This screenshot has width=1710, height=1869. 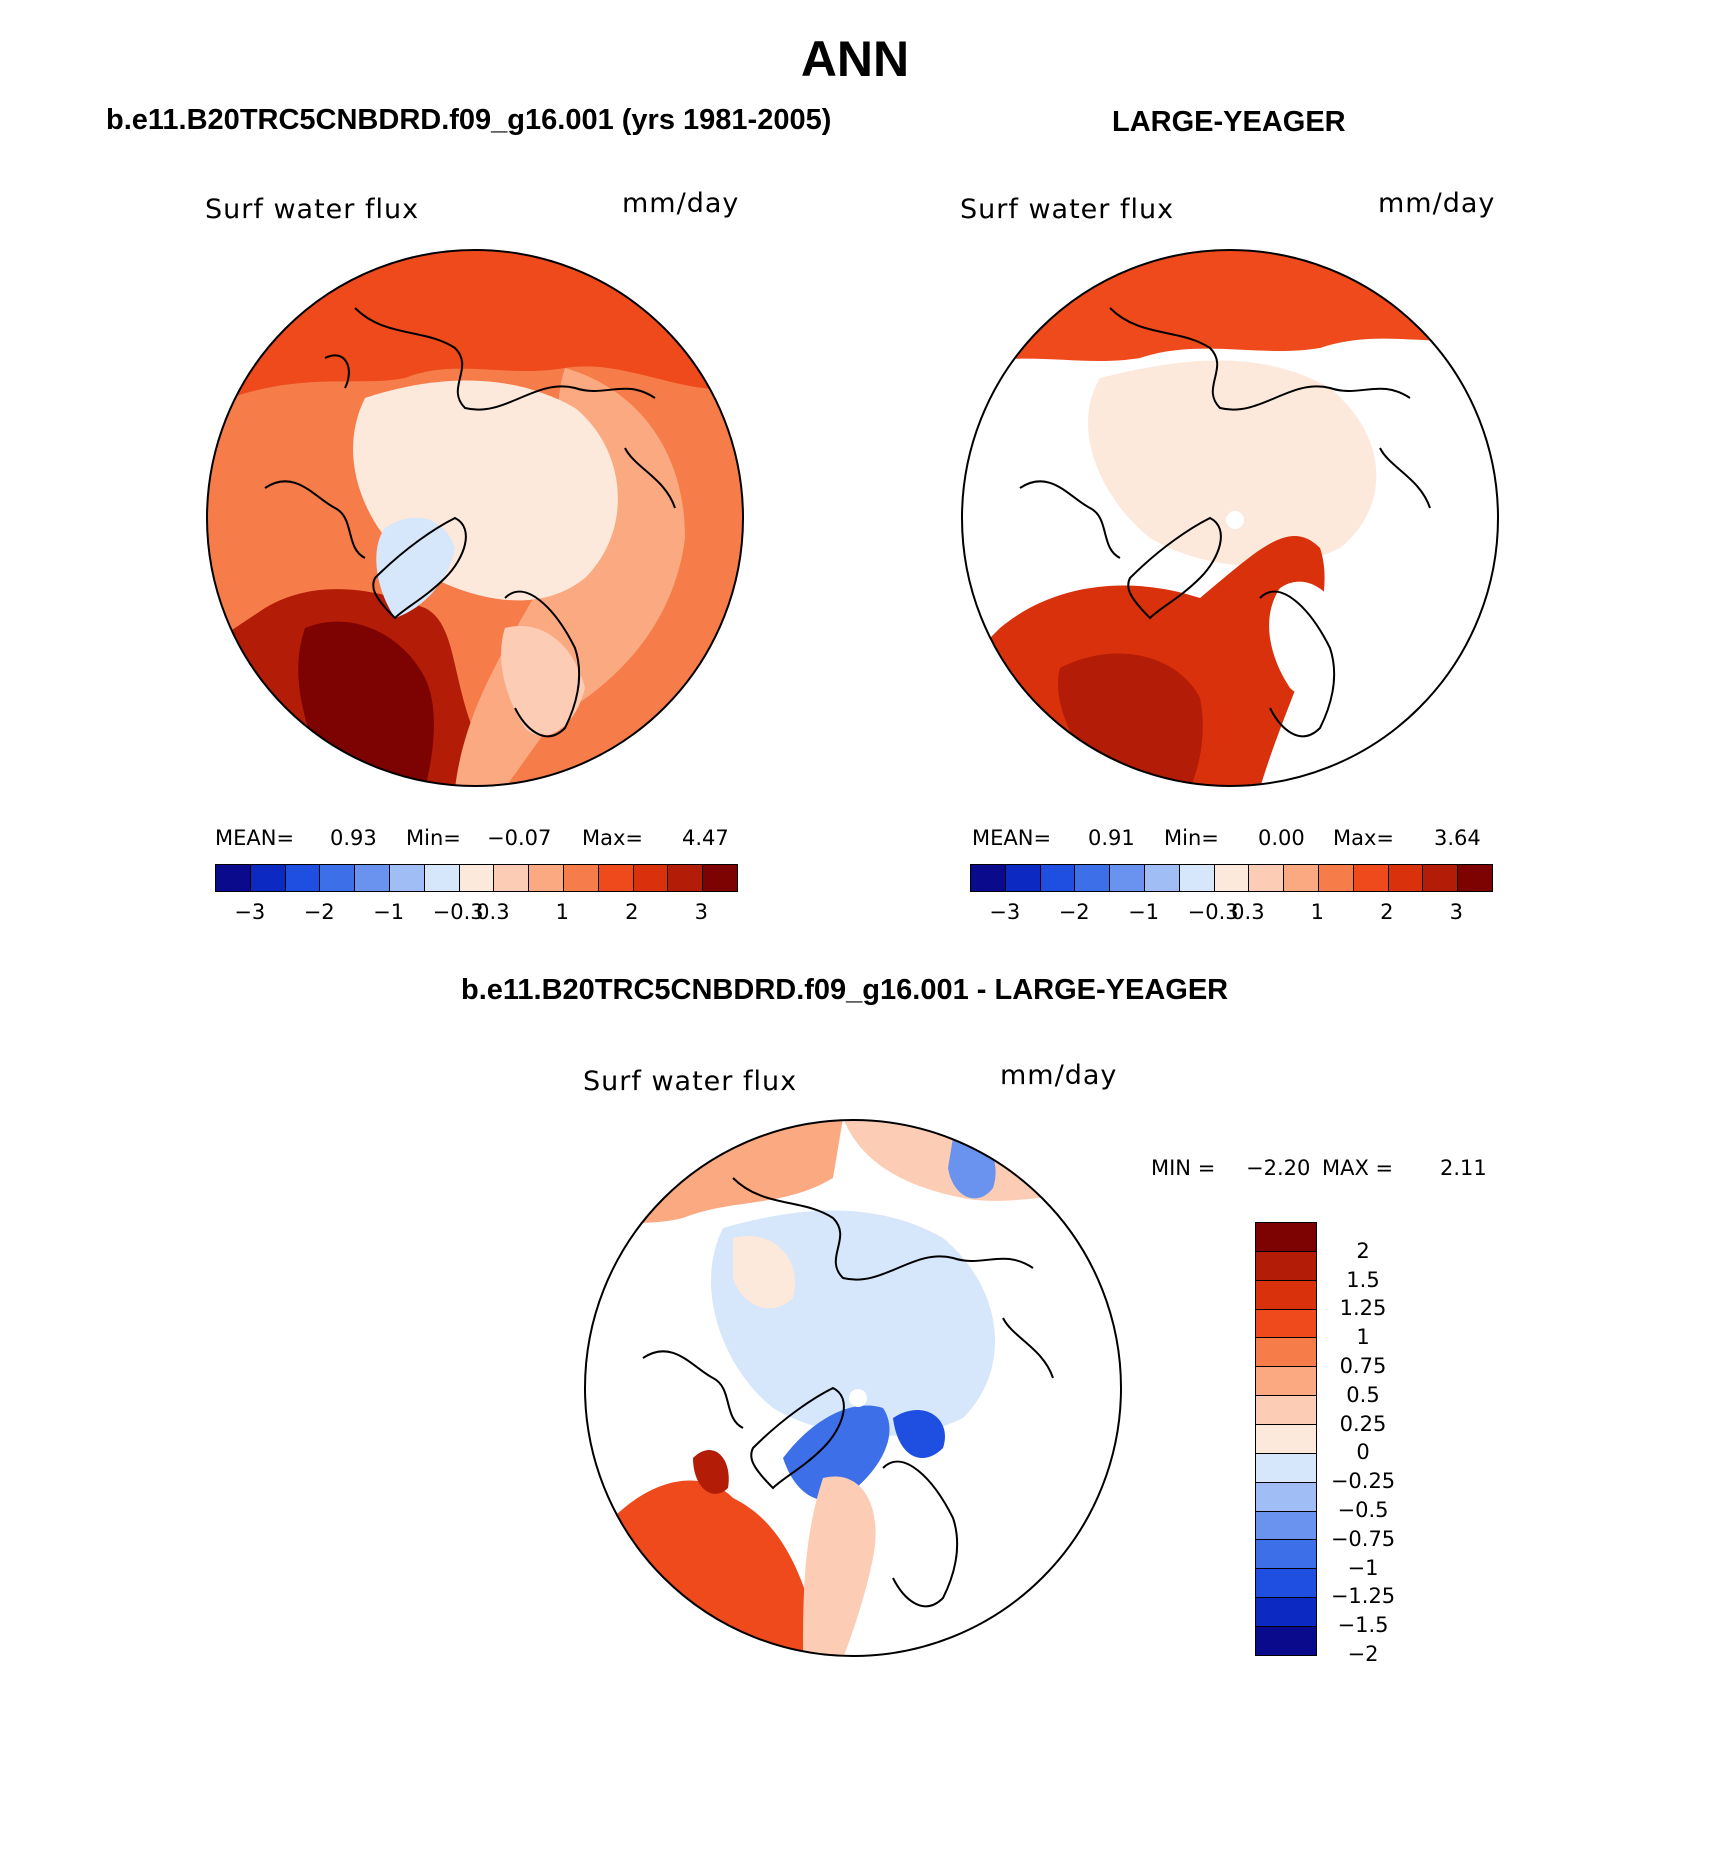 What do you see at coordinates (1183, 1168) in the screenshot?
I see `panel-3-min-label: MIN =` at bounding box center [1183, 1168].